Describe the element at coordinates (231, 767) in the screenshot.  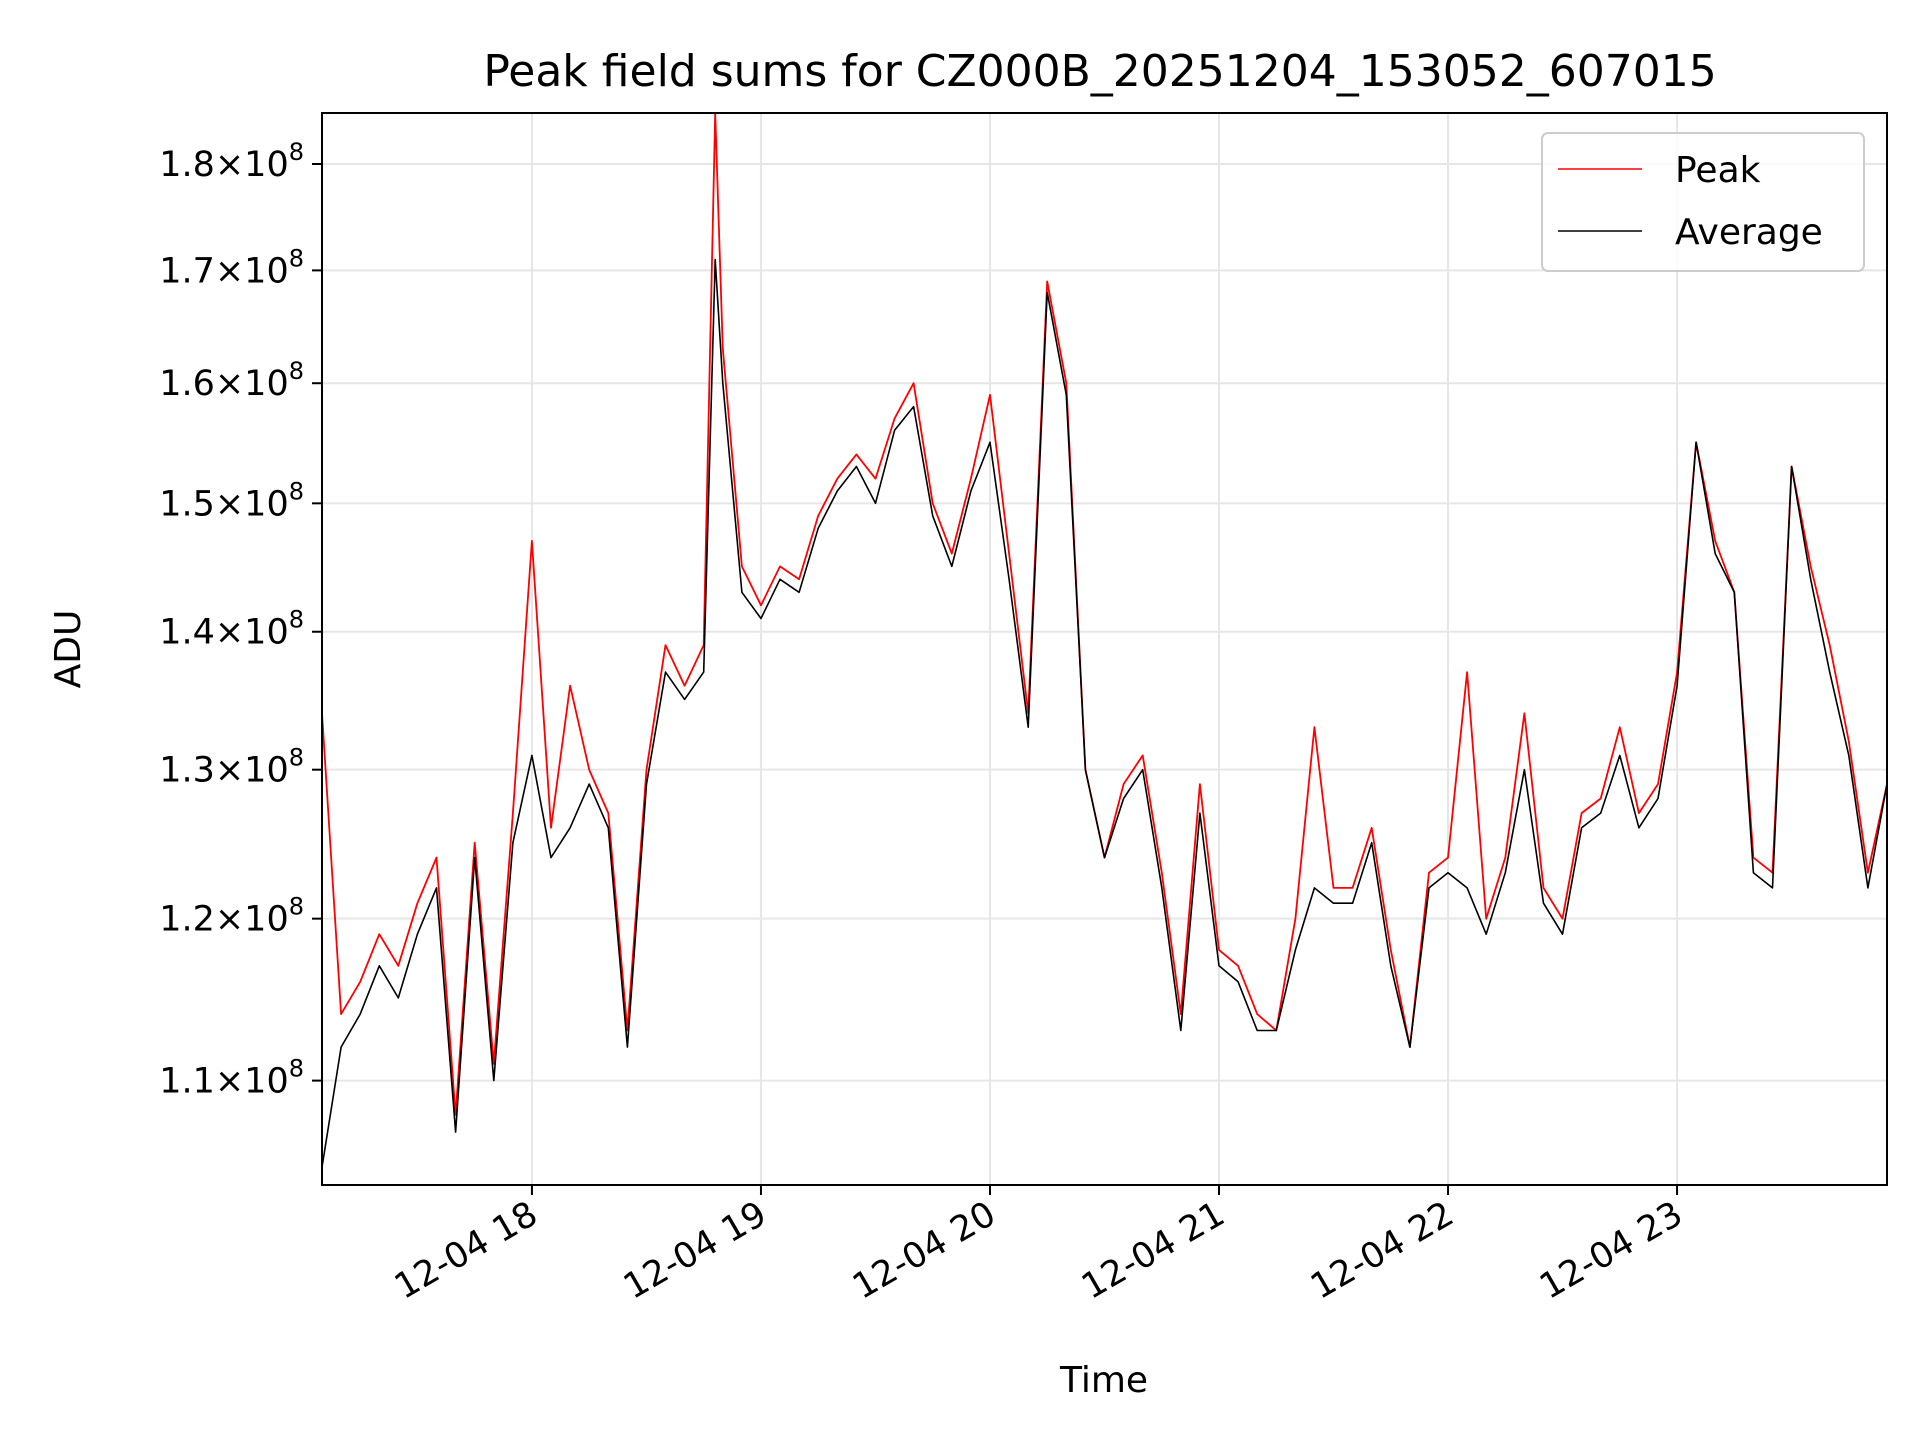
I see `y-tick-label: 1.3×108` at that location.